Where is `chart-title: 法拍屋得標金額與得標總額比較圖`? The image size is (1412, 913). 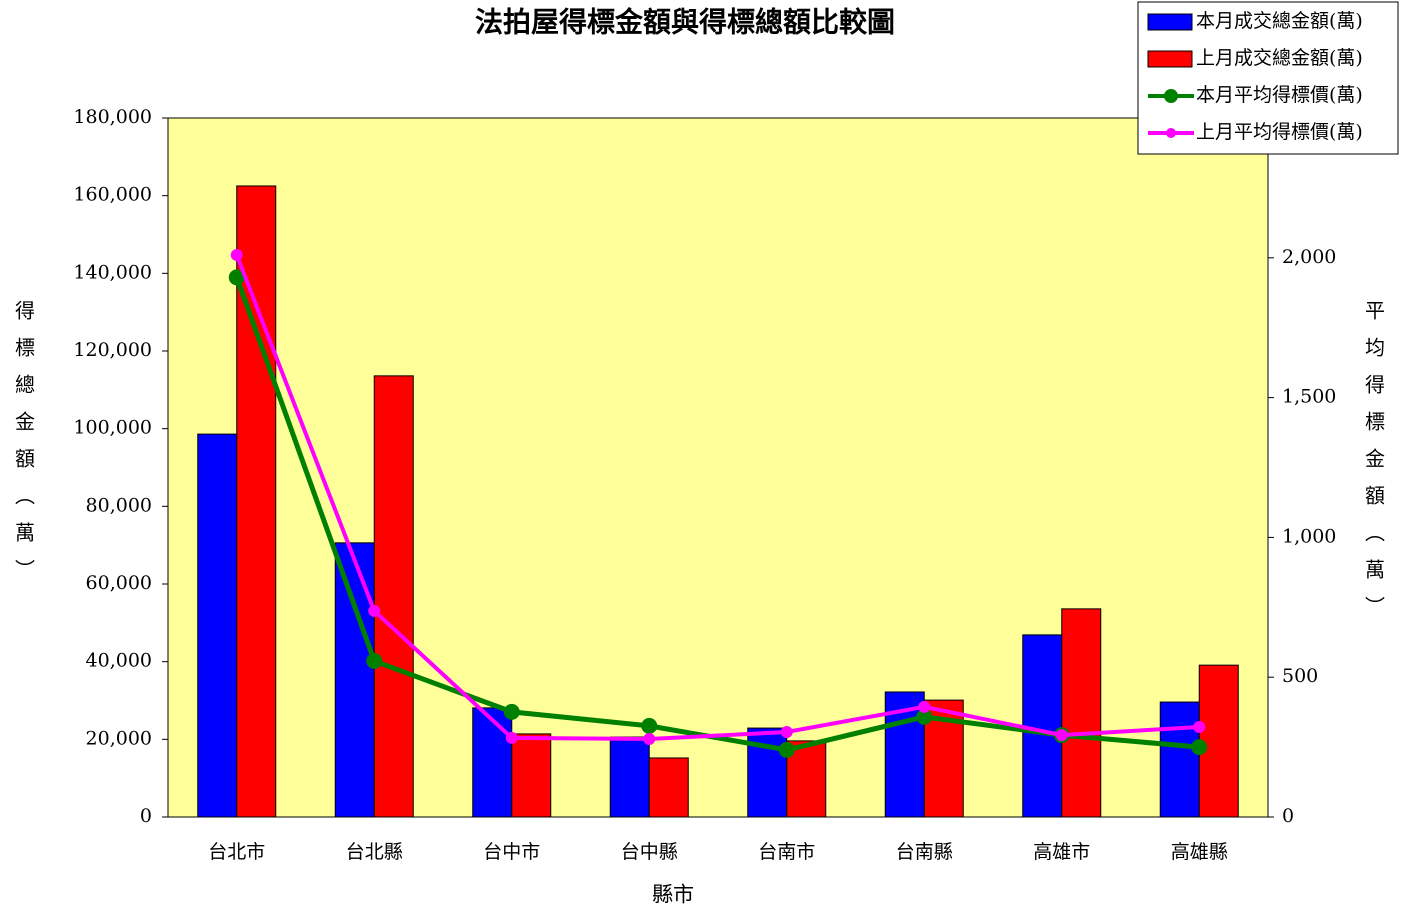
chart-title: 法拍屋得標金額與得標總額比較圖 is located at coordinates (685, 22).